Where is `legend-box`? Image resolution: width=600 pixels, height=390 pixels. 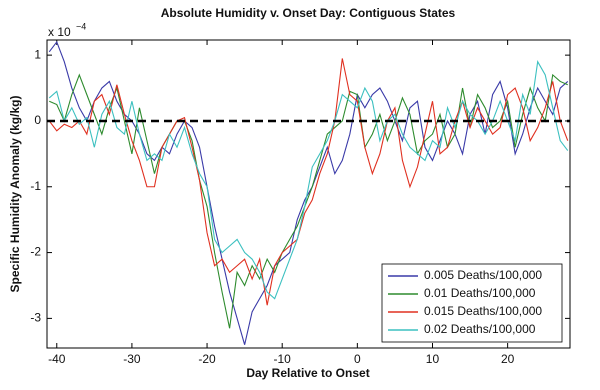
legend-box is located at coordinates (472, 303).